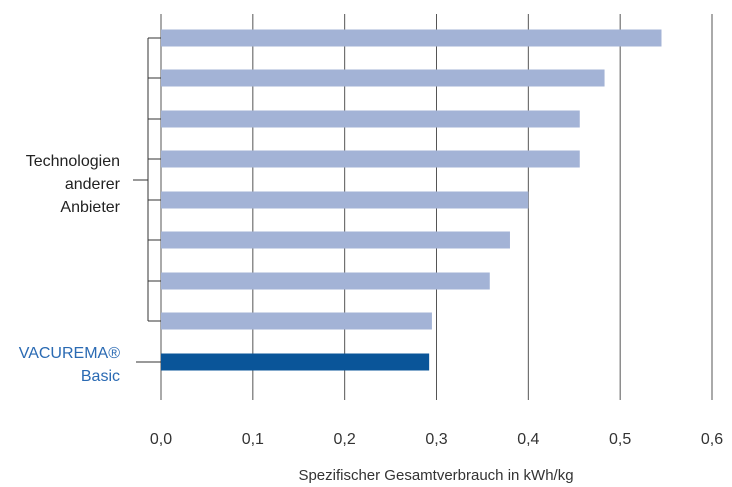 This screenshot has height=487, width=732. What do you see at coordinates (253, 439) in the screenshot?
I see `x-tick-label: 0,1` at bounding box center [253, 439].